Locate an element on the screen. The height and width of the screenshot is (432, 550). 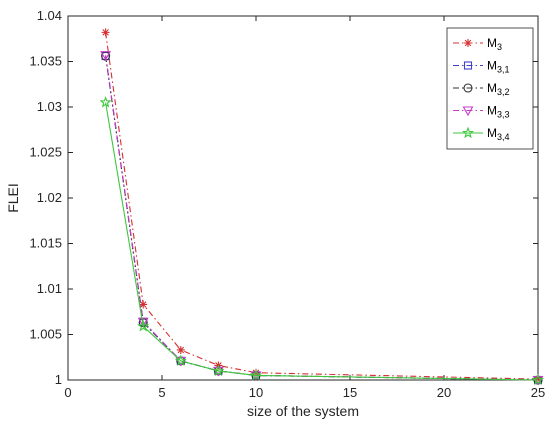
x-tick-label: 15 is located at coordinates (350, 392).